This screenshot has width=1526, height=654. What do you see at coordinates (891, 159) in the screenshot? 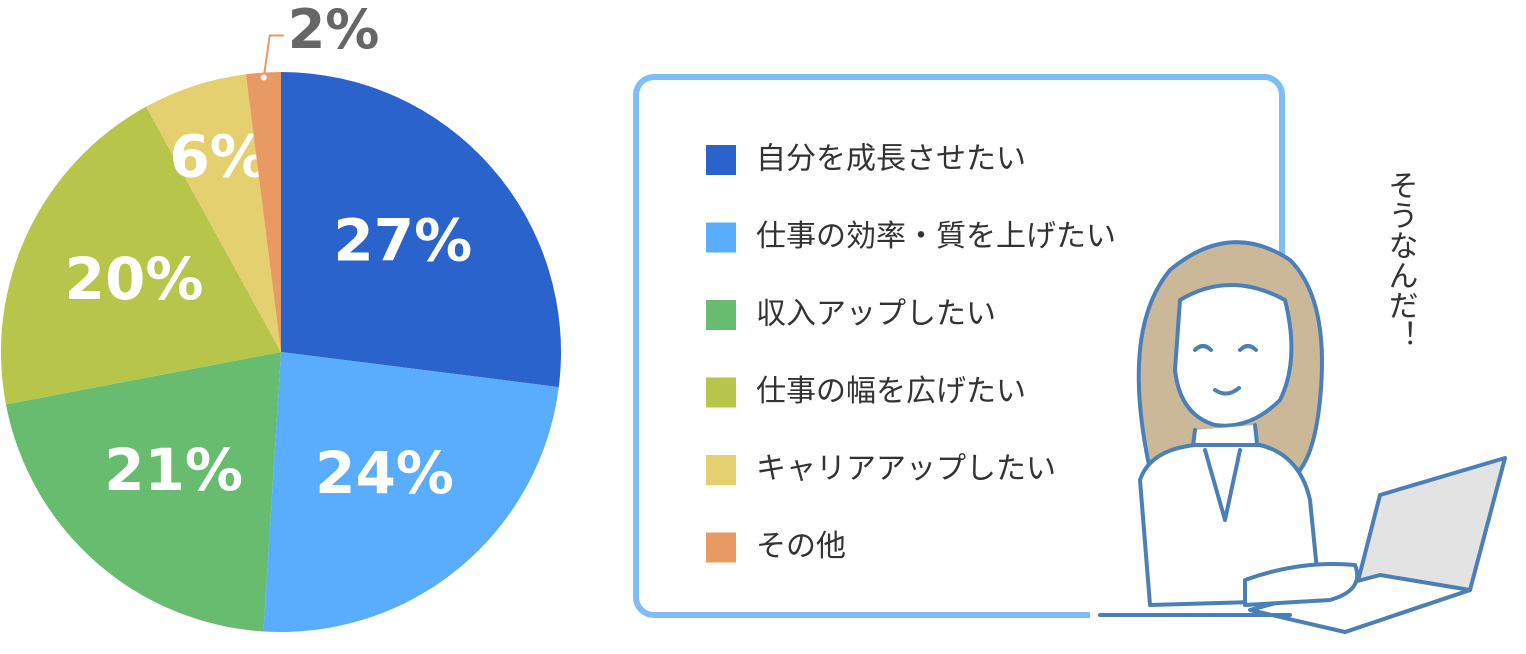
I see `legend-label: 自分を成長させたい` at bounding box center [891, 159].